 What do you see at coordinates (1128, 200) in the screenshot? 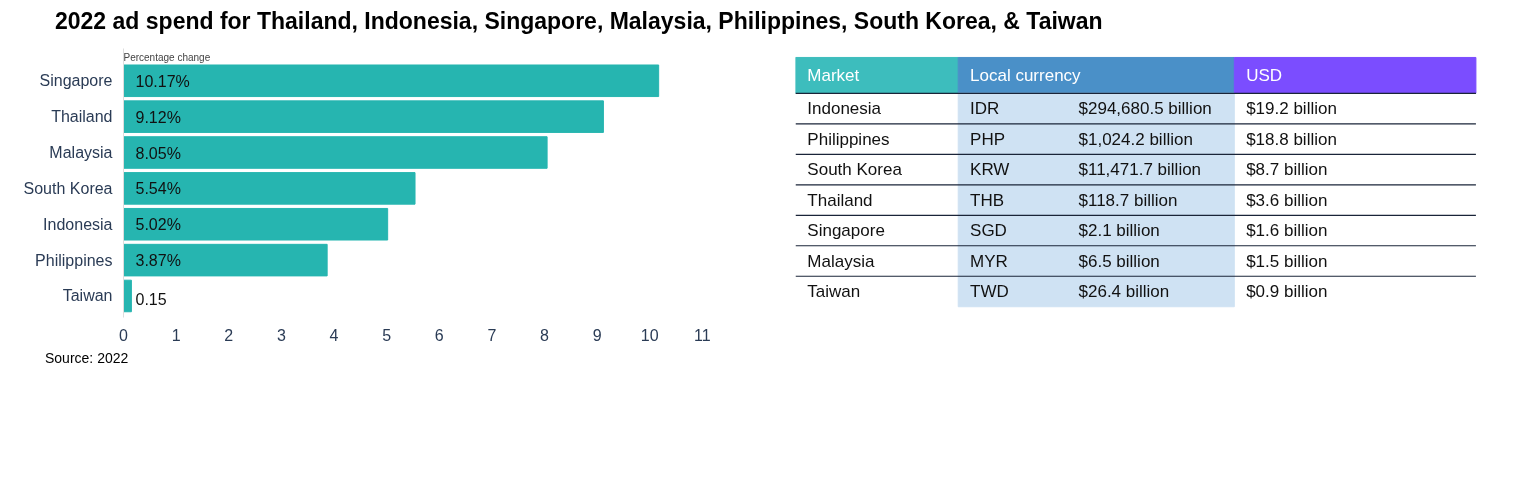
I see `text: $118.7 billion` at bounding box center [1128, 200].